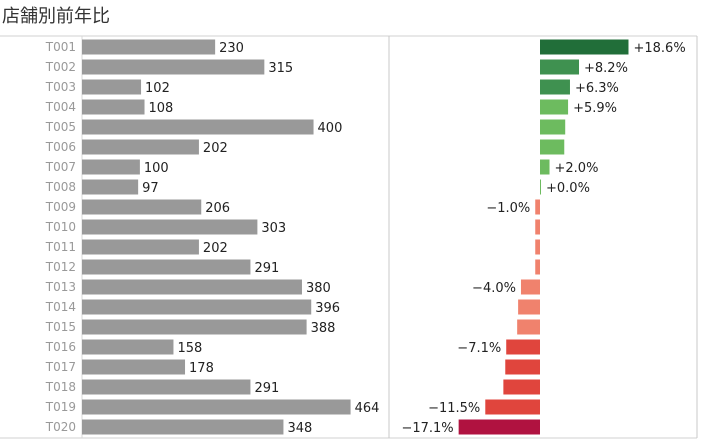 The height and width of the screenshot is (443, 704). What do you see at coordinates (60, 107) in the screenshot?
I see `category-tick-label: T004` at bounding box center [60, 107].